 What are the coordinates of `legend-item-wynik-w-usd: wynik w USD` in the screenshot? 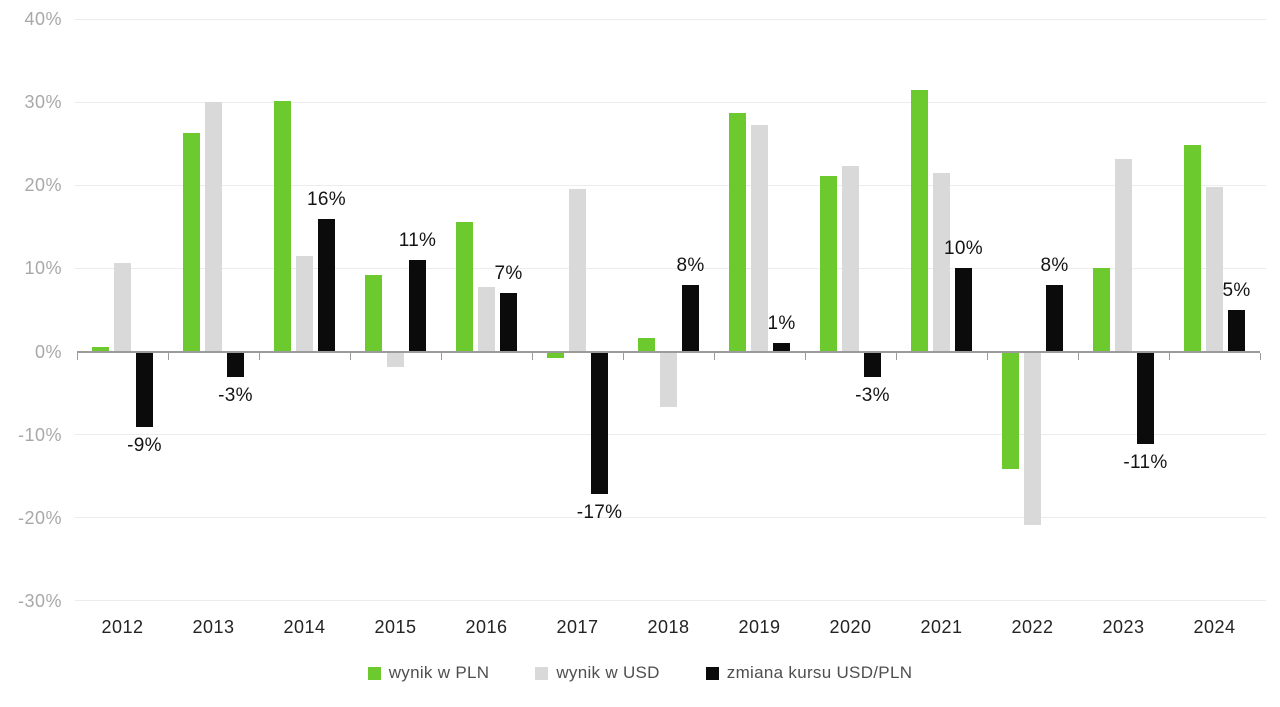 It's located at (597, 673).